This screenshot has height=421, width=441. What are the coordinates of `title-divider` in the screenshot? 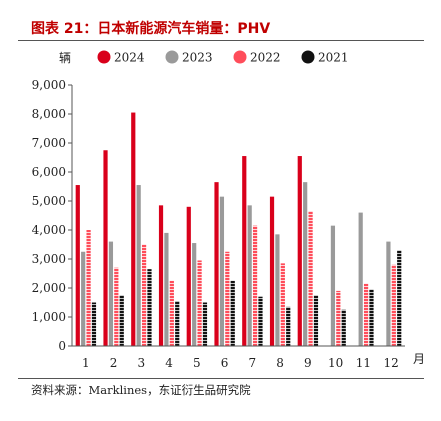 It's located at (221, 40).